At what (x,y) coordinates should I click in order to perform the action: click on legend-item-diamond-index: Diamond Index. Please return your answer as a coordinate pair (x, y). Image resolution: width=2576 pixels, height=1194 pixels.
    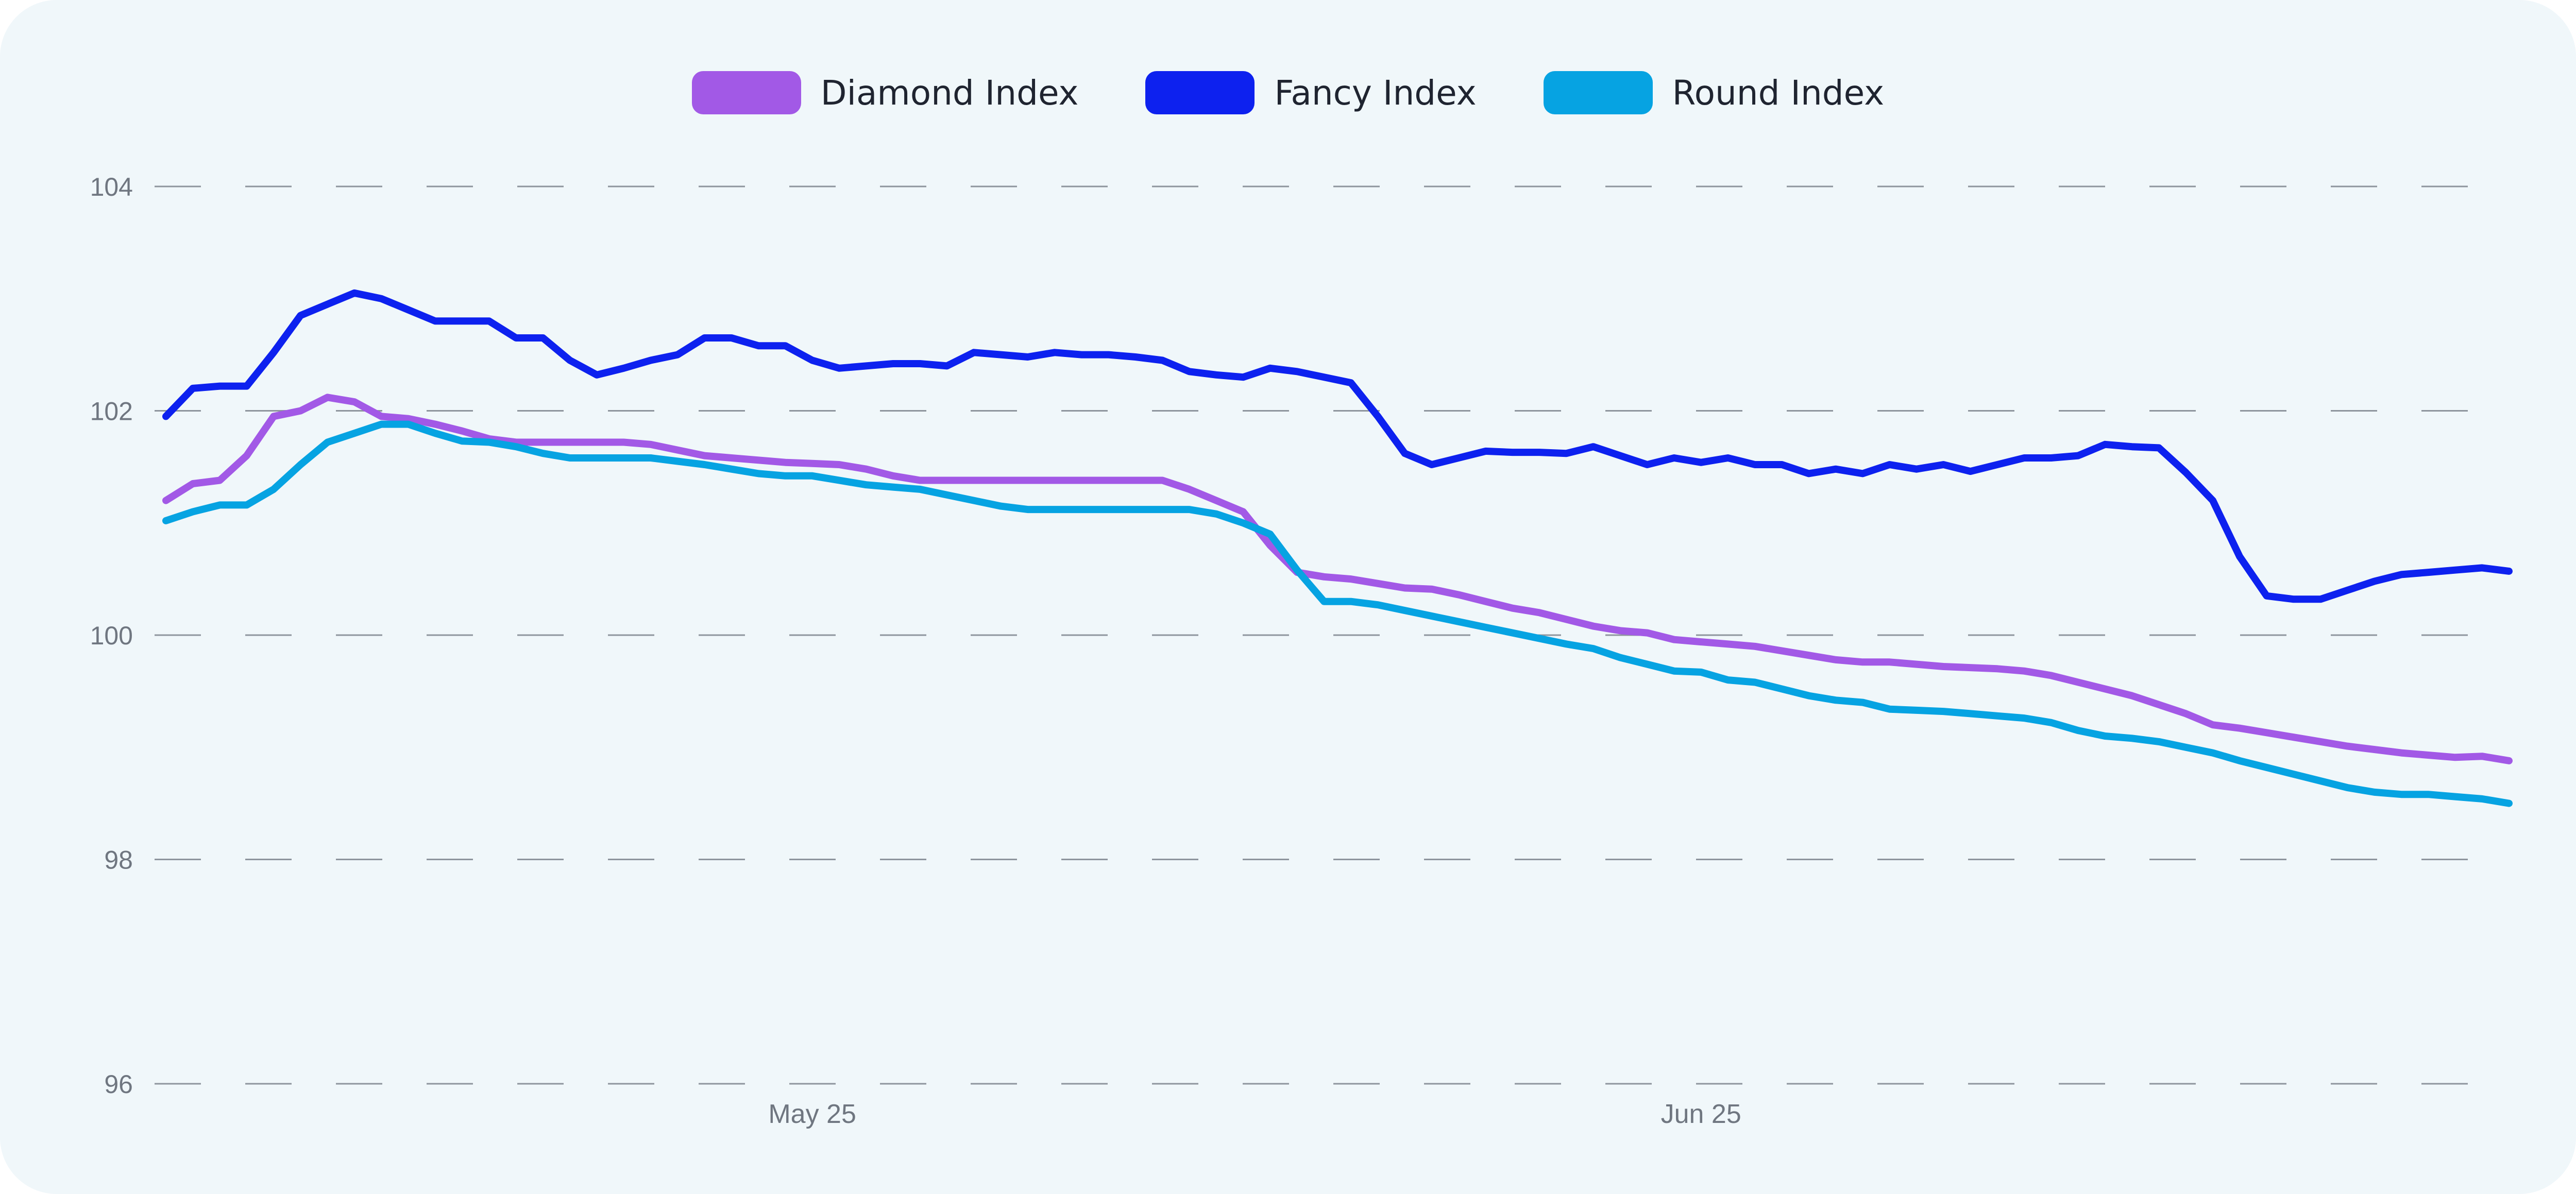
    Looking at the image, I should click on (885, 92).